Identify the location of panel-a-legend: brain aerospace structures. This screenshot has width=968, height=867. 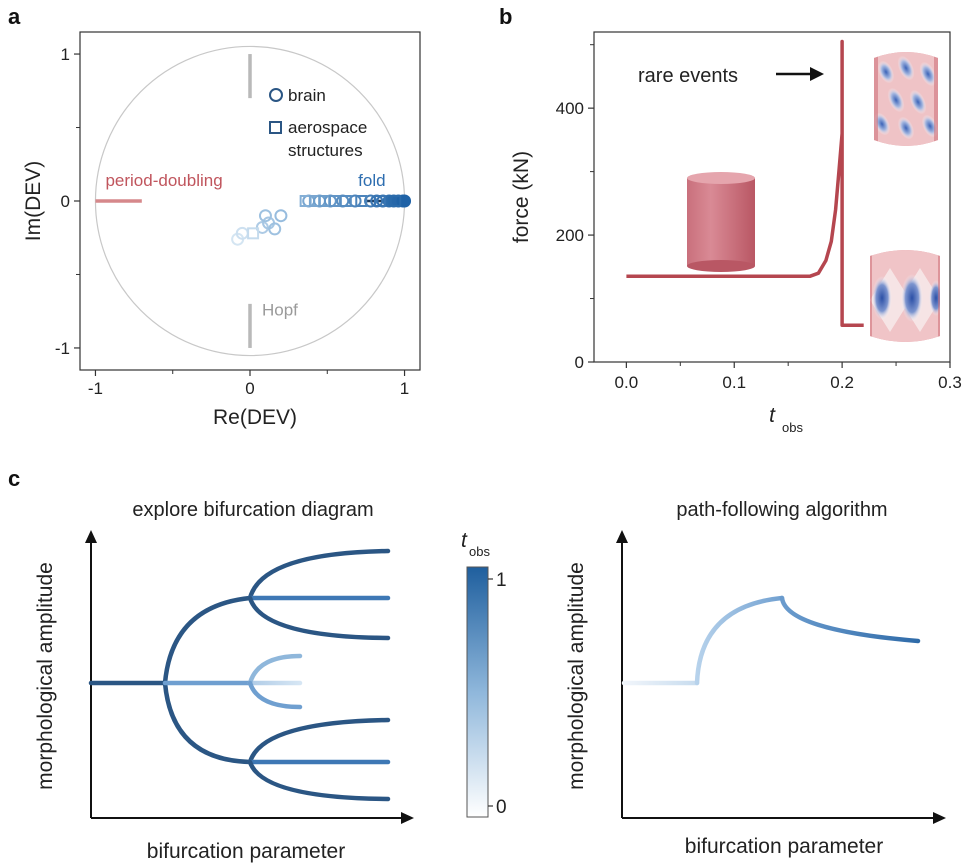
(318, 123).